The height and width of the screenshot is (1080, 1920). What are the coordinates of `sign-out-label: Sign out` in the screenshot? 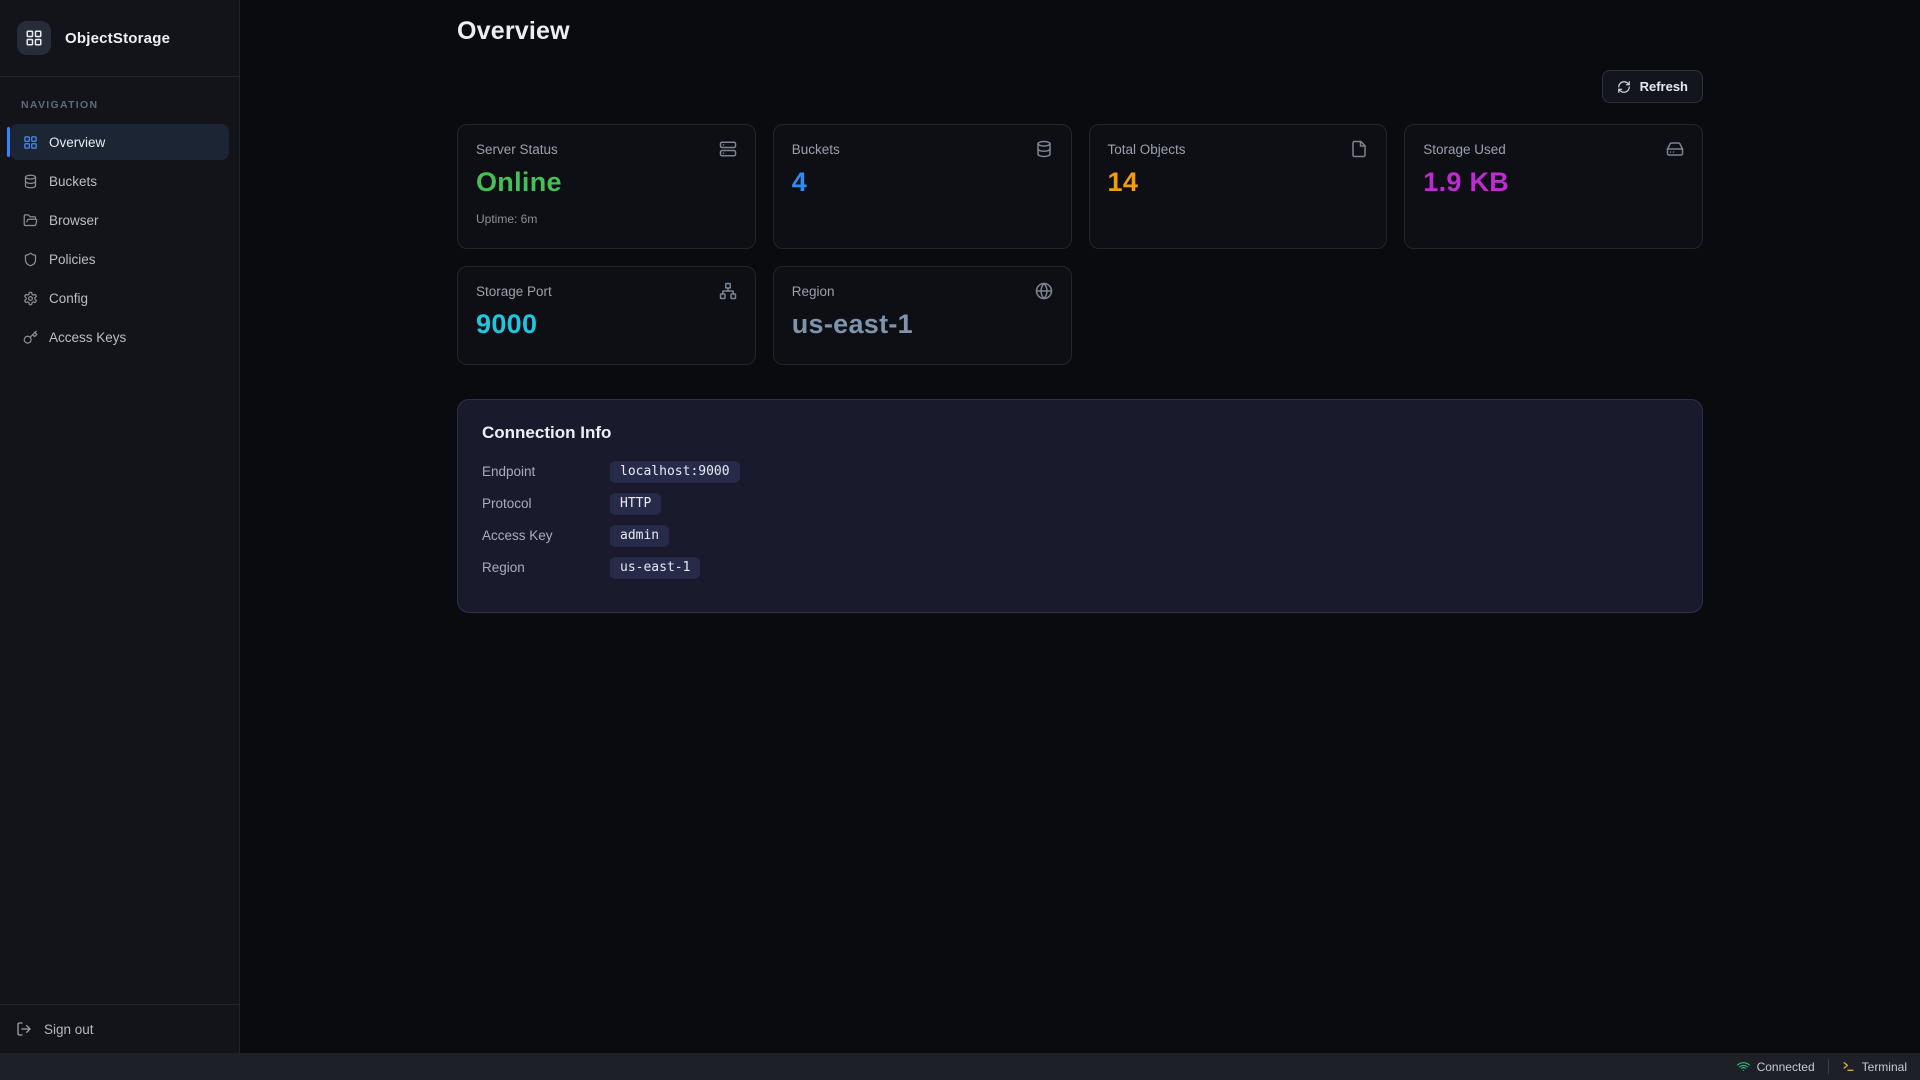 It's located at (69, 1029).